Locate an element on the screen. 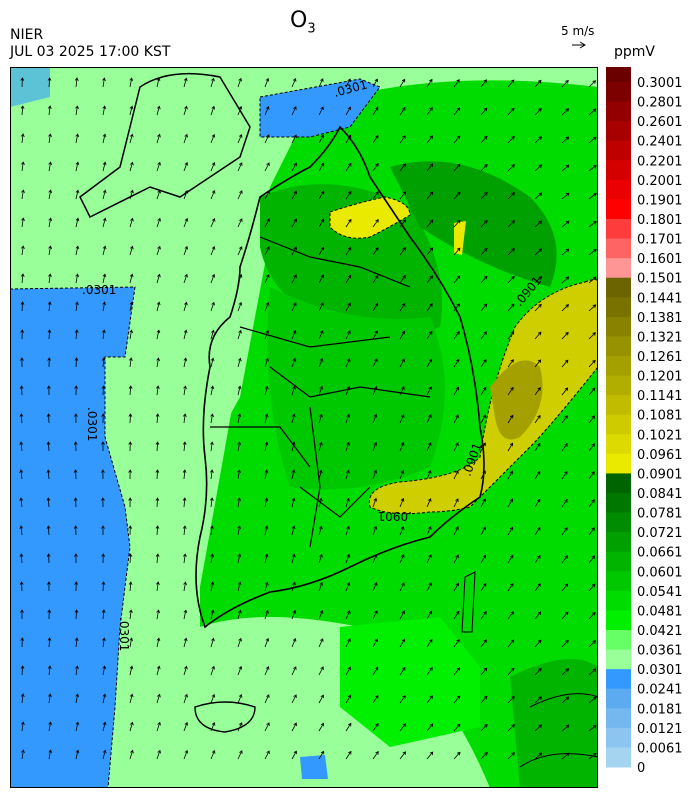  colorbar-label: 0.2801 is located at coordinates (660, 103).